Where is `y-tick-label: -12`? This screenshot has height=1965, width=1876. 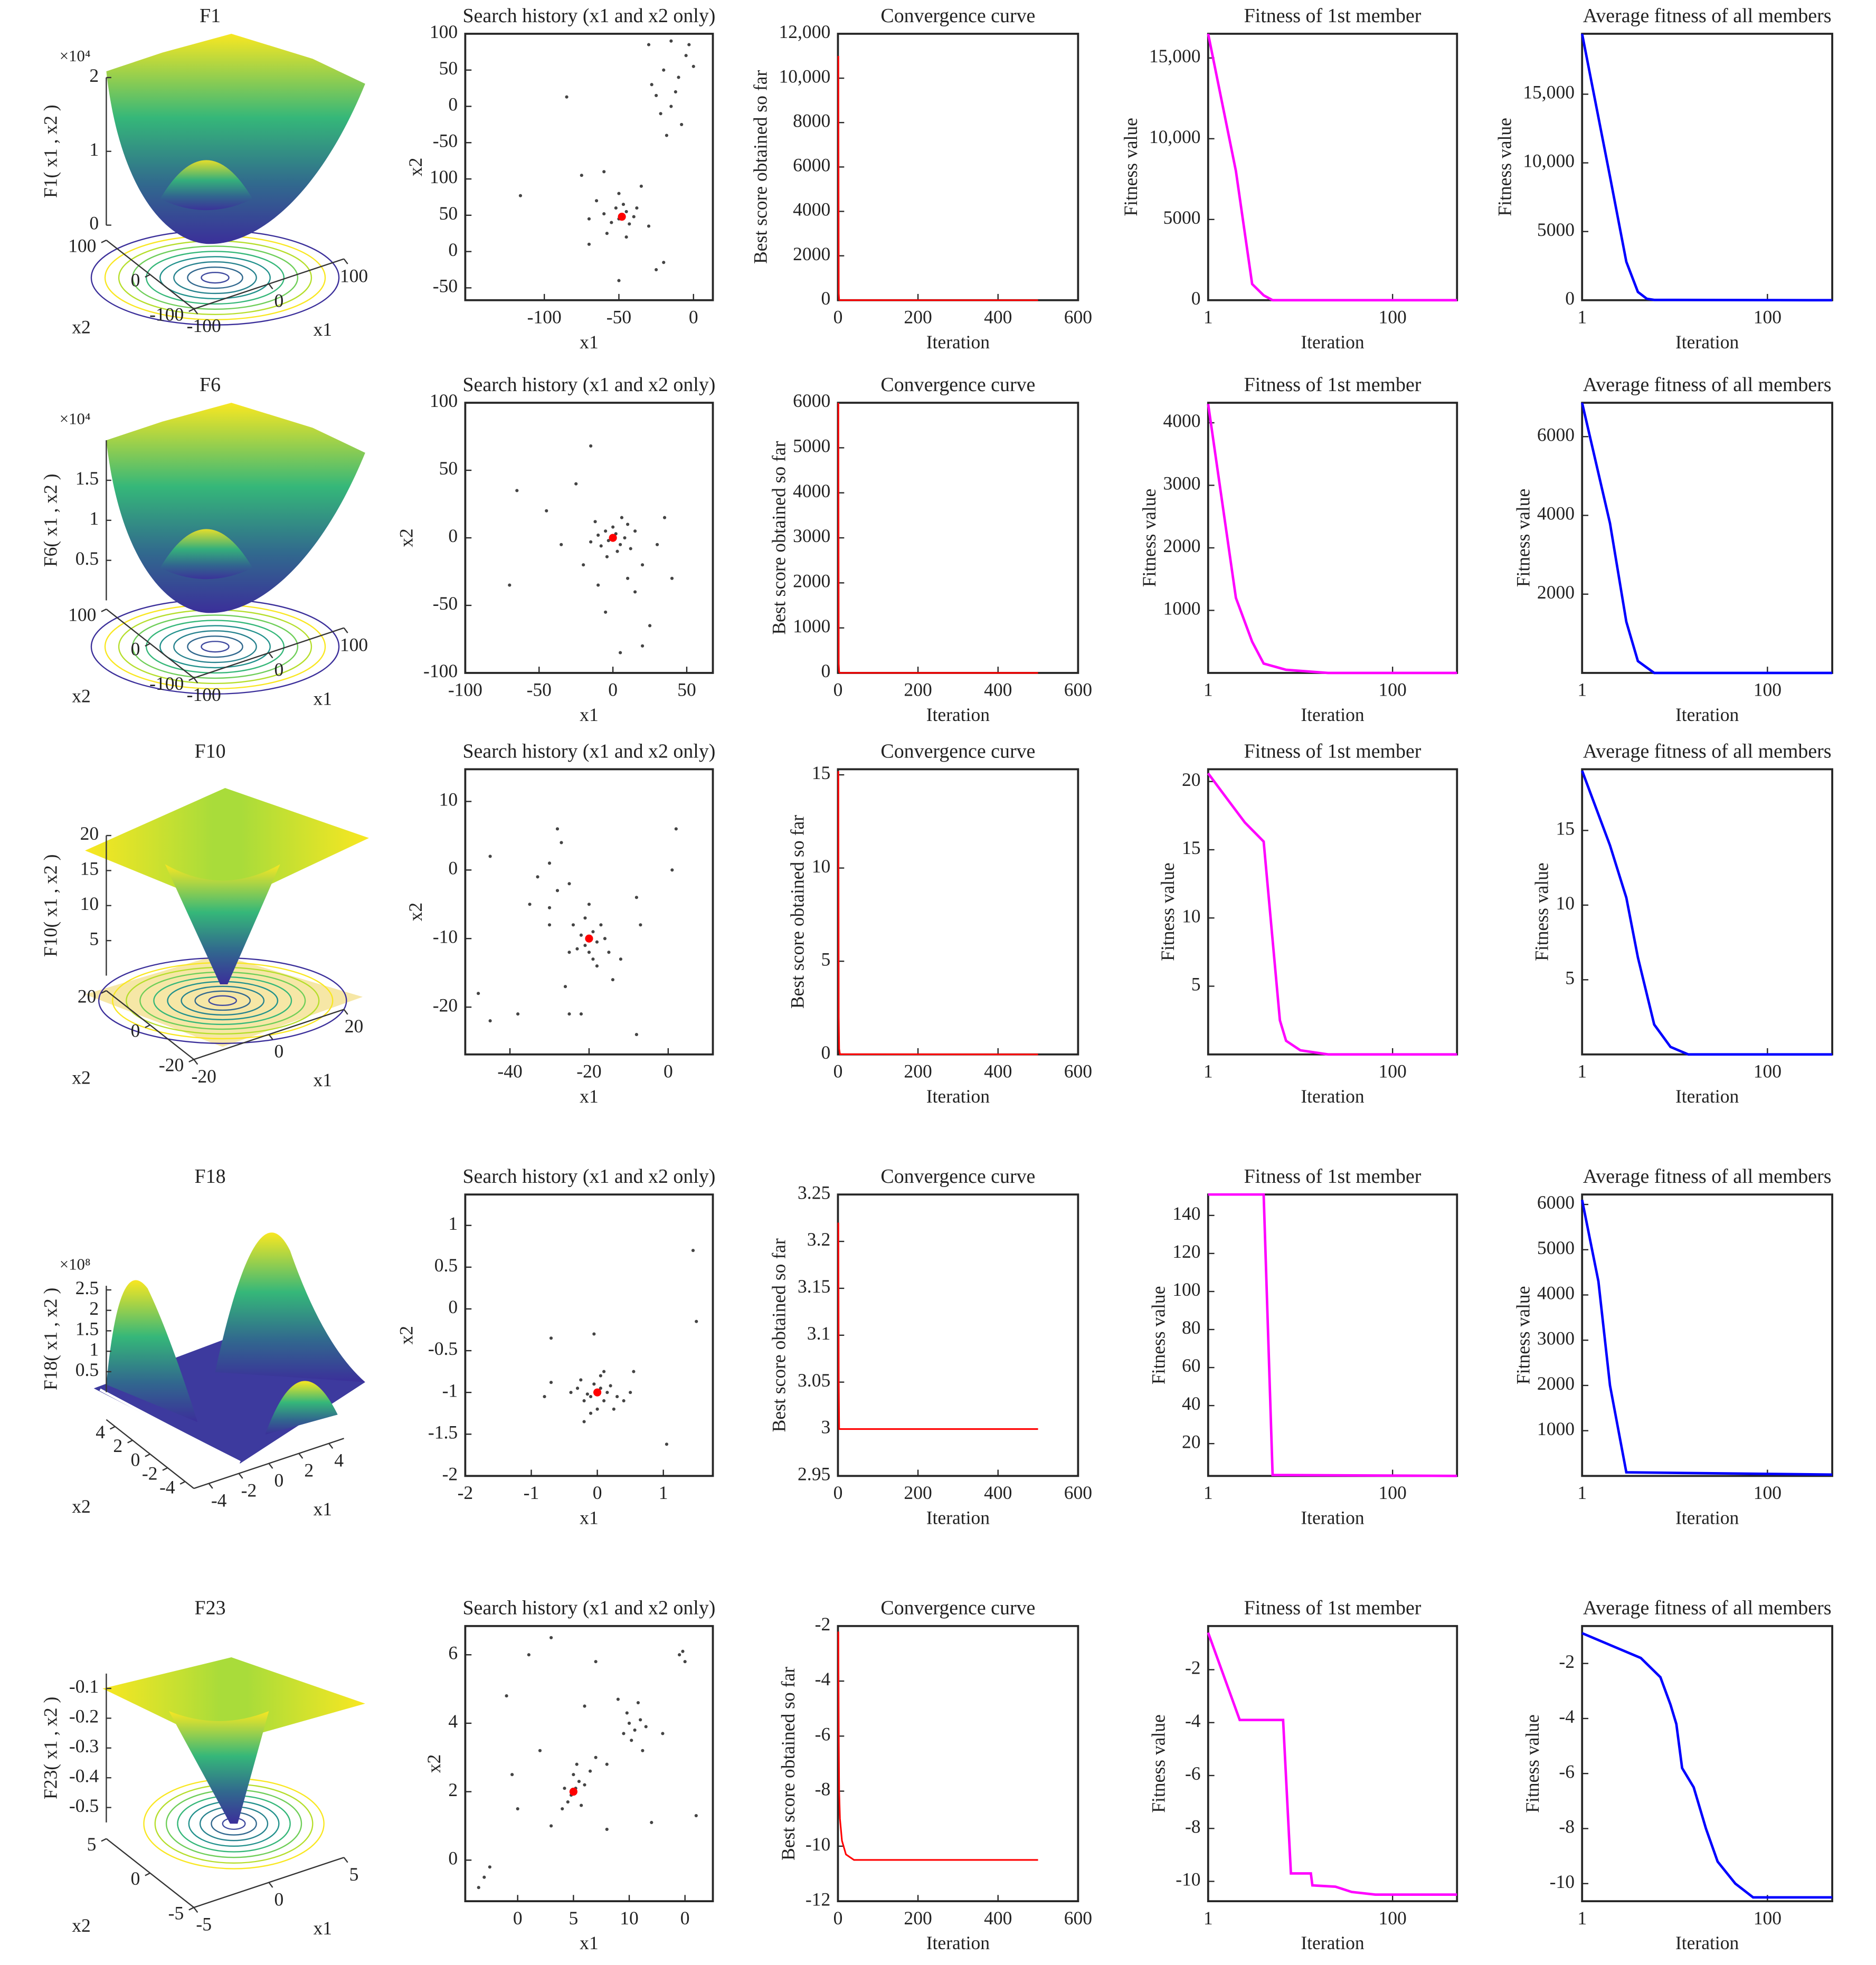
y-tick-label: -12 is located at coordinates (818, 1899).